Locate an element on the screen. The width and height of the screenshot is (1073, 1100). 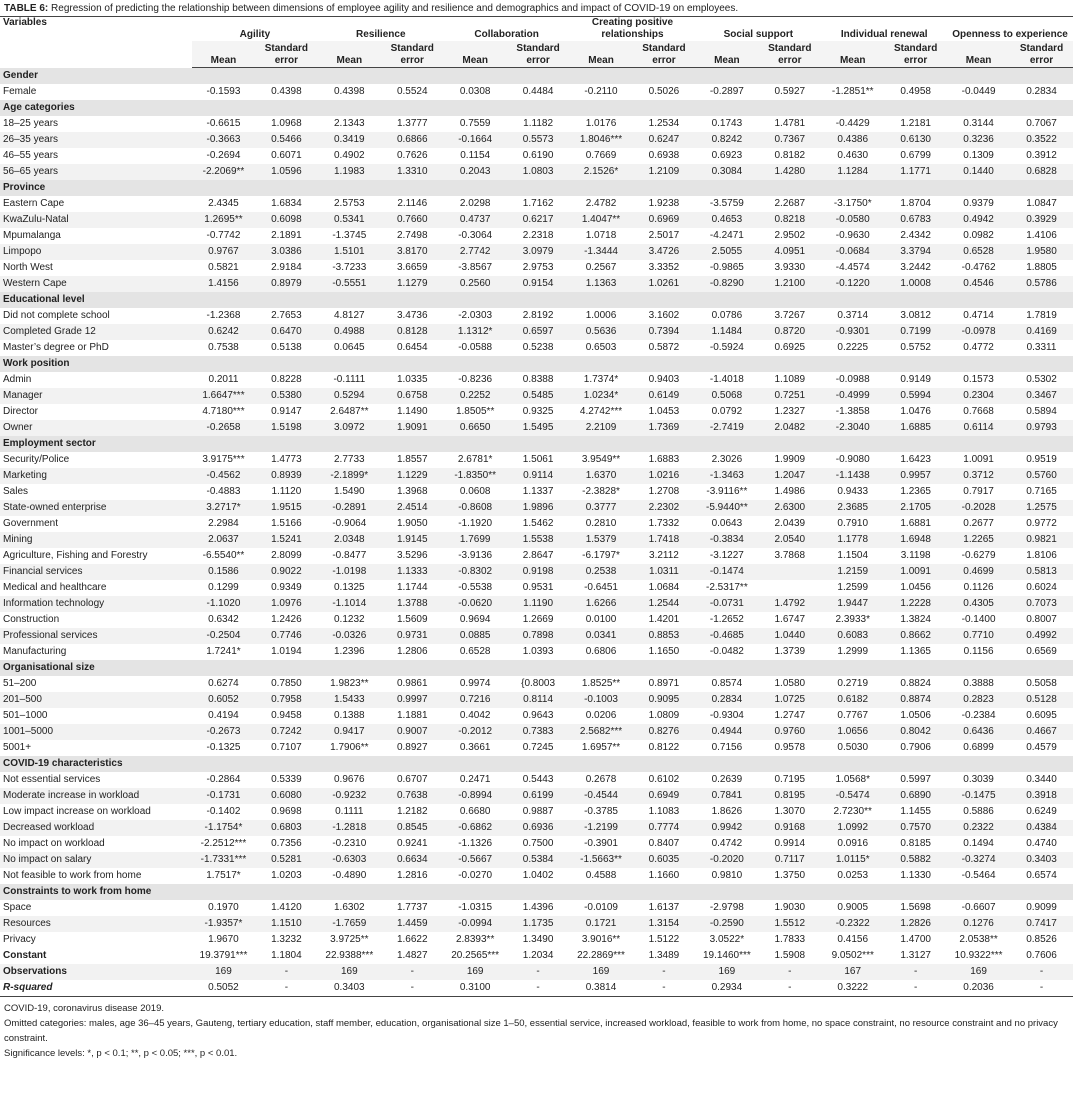
cell: -0.2673 is located at coordinates (223, 732).